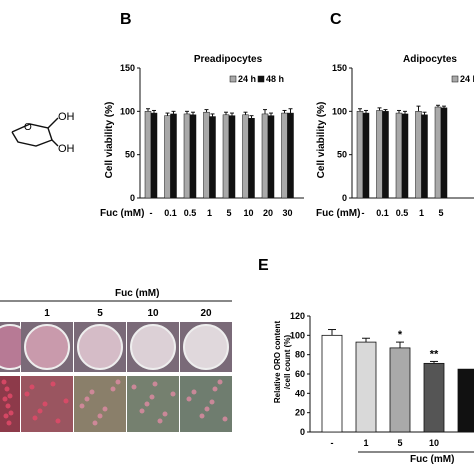 The height and width of the screenshot is (474, 474). I want to click on chart-c-ylabel: Cell viability (%), so click(321, 140).